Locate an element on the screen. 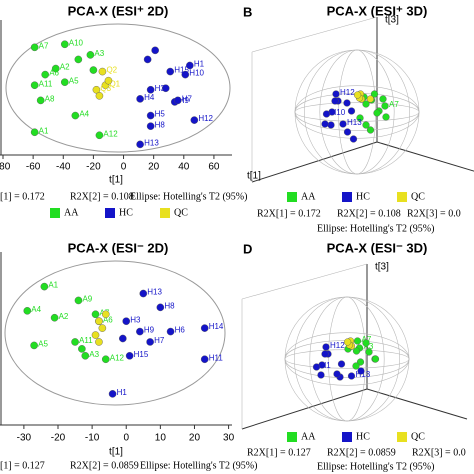  sphere is located at coordinates (357, 112).